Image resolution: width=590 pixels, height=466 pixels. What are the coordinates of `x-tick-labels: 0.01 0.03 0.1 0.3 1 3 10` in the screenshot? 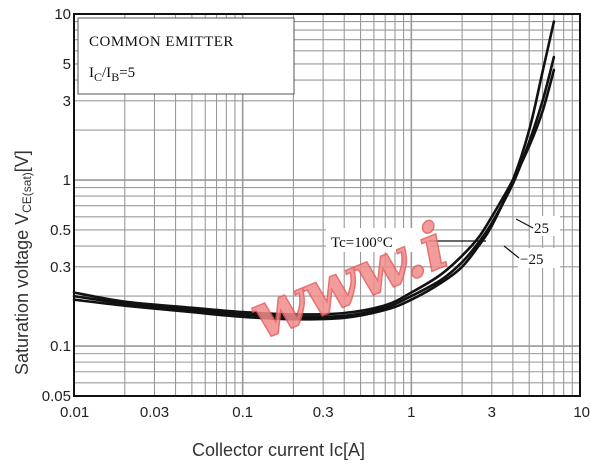 It's located at (325, 412).